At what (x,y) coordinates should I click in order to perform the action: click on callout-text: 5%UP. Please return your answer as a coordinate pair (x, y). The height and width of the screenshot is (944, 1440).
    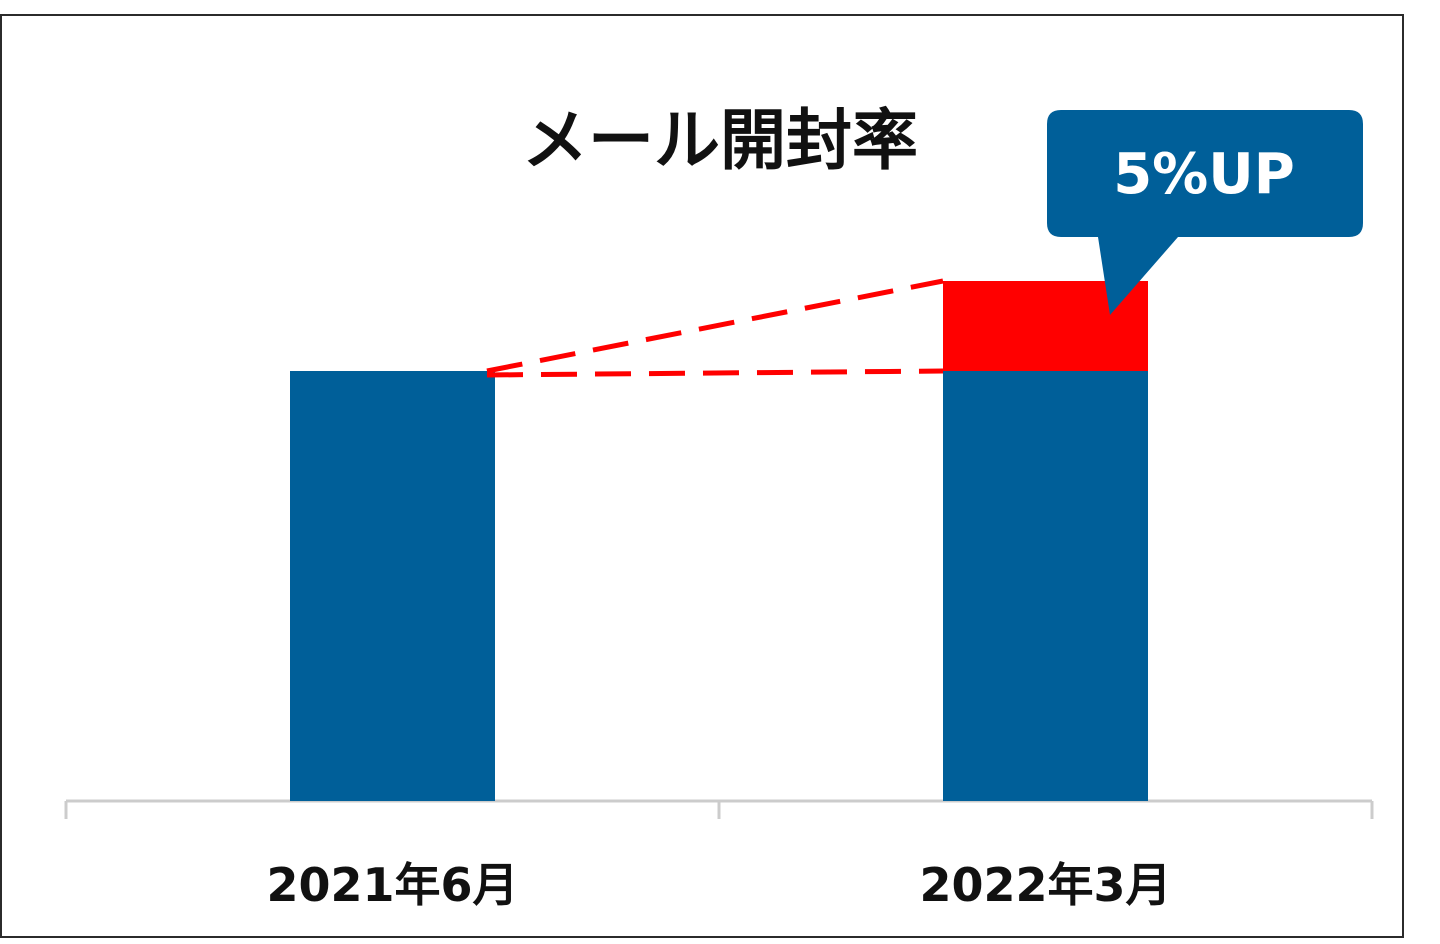
    Looking at the image, I should click on (1204, 174).